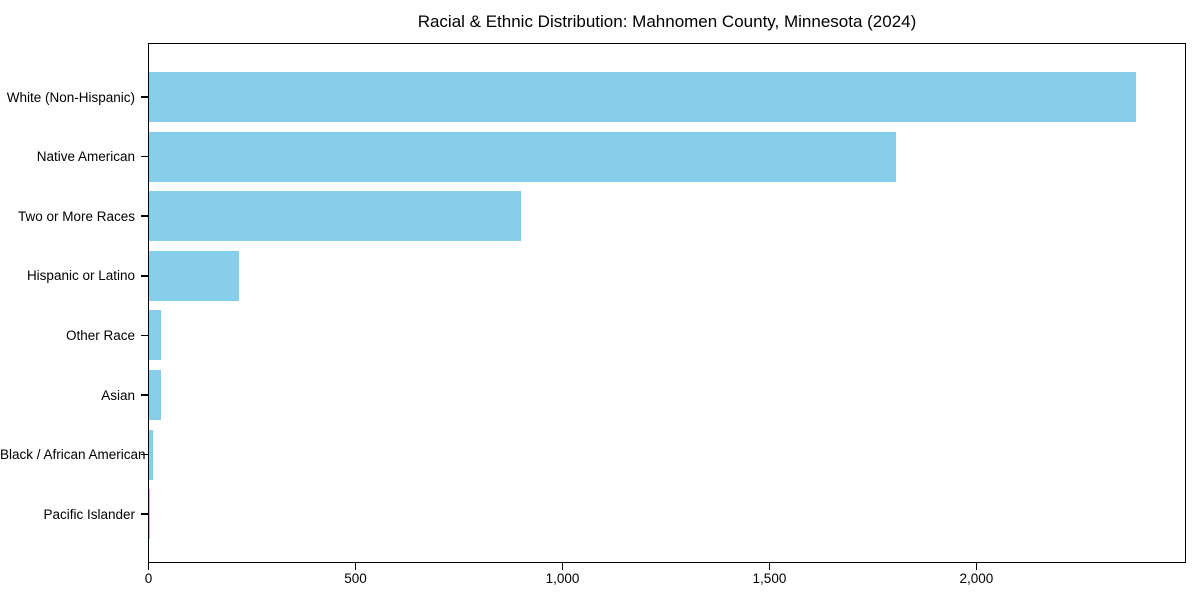  What do you see at coordinates (118, 395) in the screenshot?
I see `category-label-asian: Asian` at bounding box center [118, 395].